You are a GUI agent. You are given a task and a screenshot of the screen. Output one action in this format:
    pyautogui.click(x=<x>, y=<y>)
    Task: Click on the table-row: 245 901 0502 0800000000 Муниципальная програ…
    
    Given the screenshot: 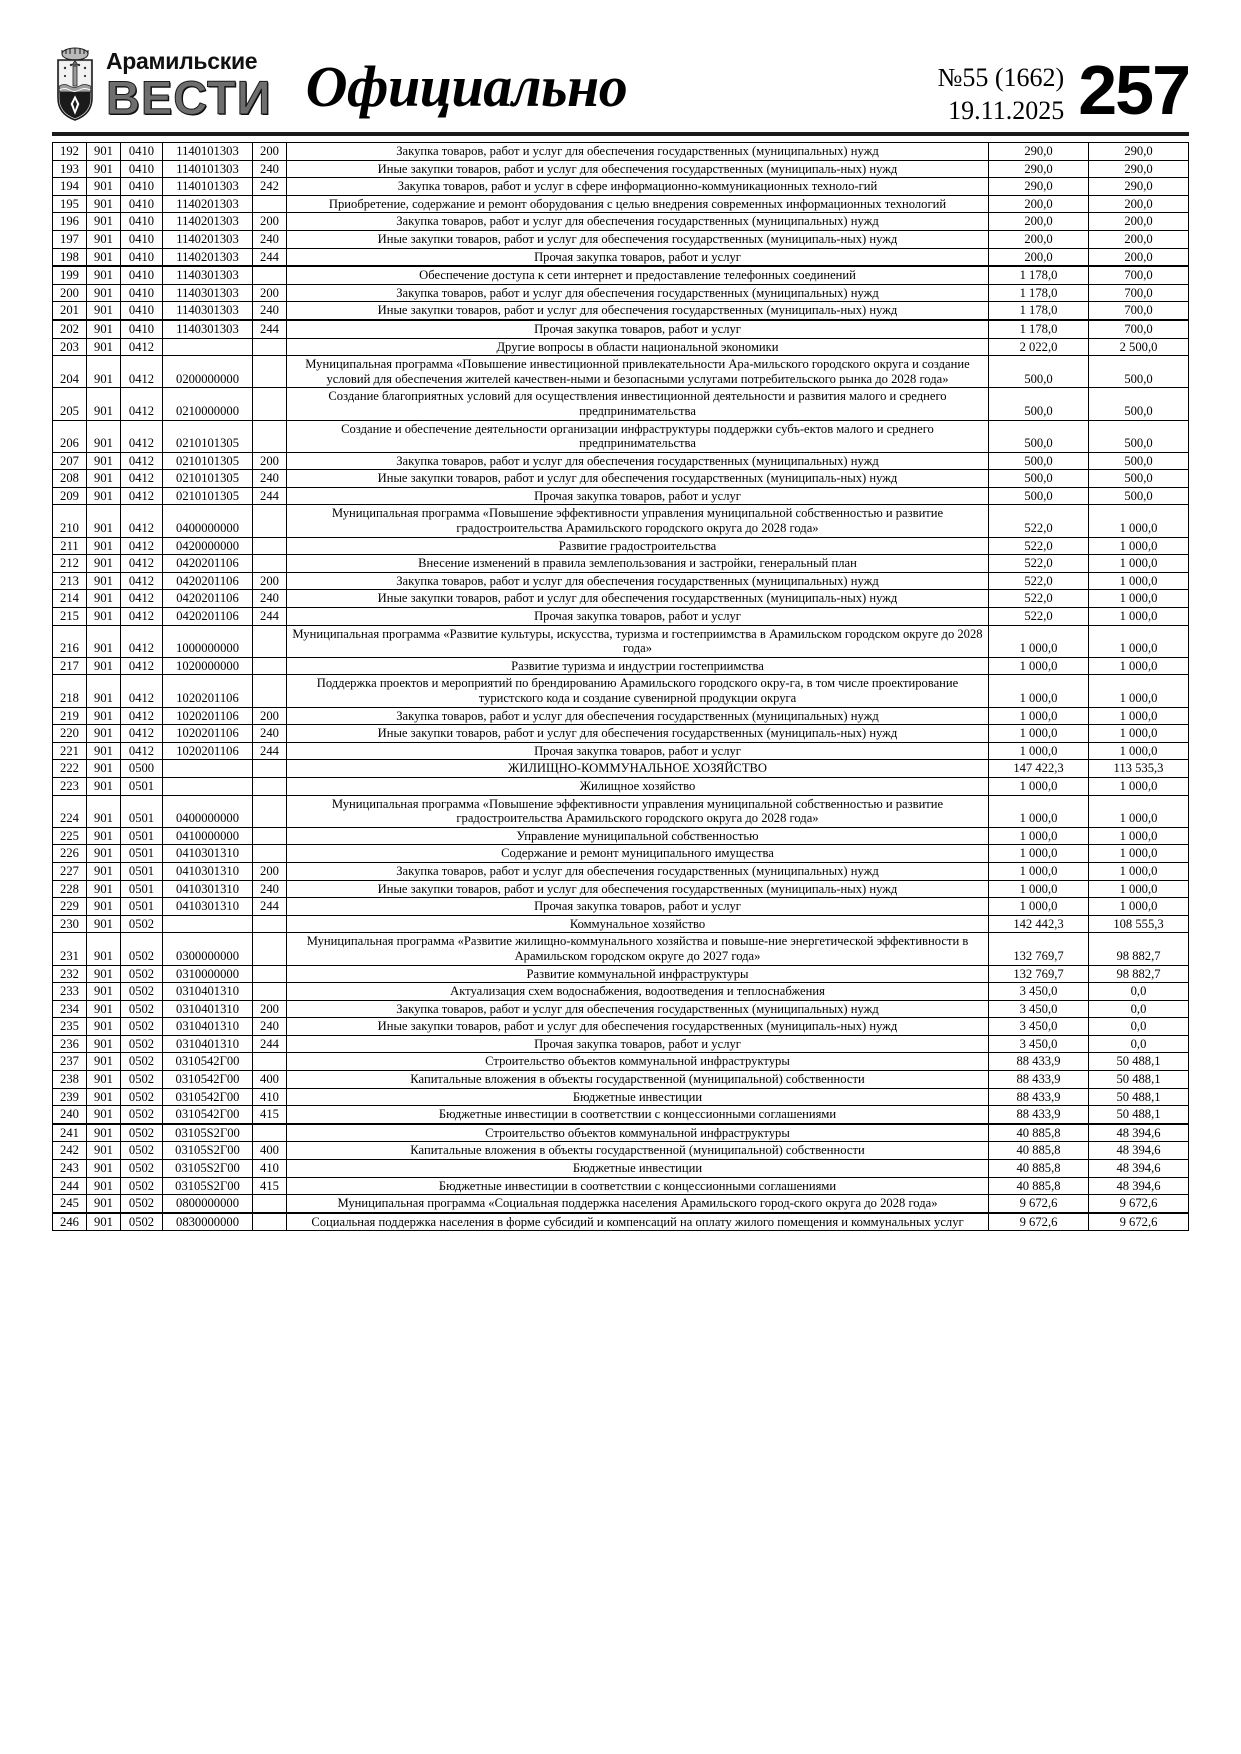 What is the action you would take?
    pyautogui.click(x=620, y=1204)
    